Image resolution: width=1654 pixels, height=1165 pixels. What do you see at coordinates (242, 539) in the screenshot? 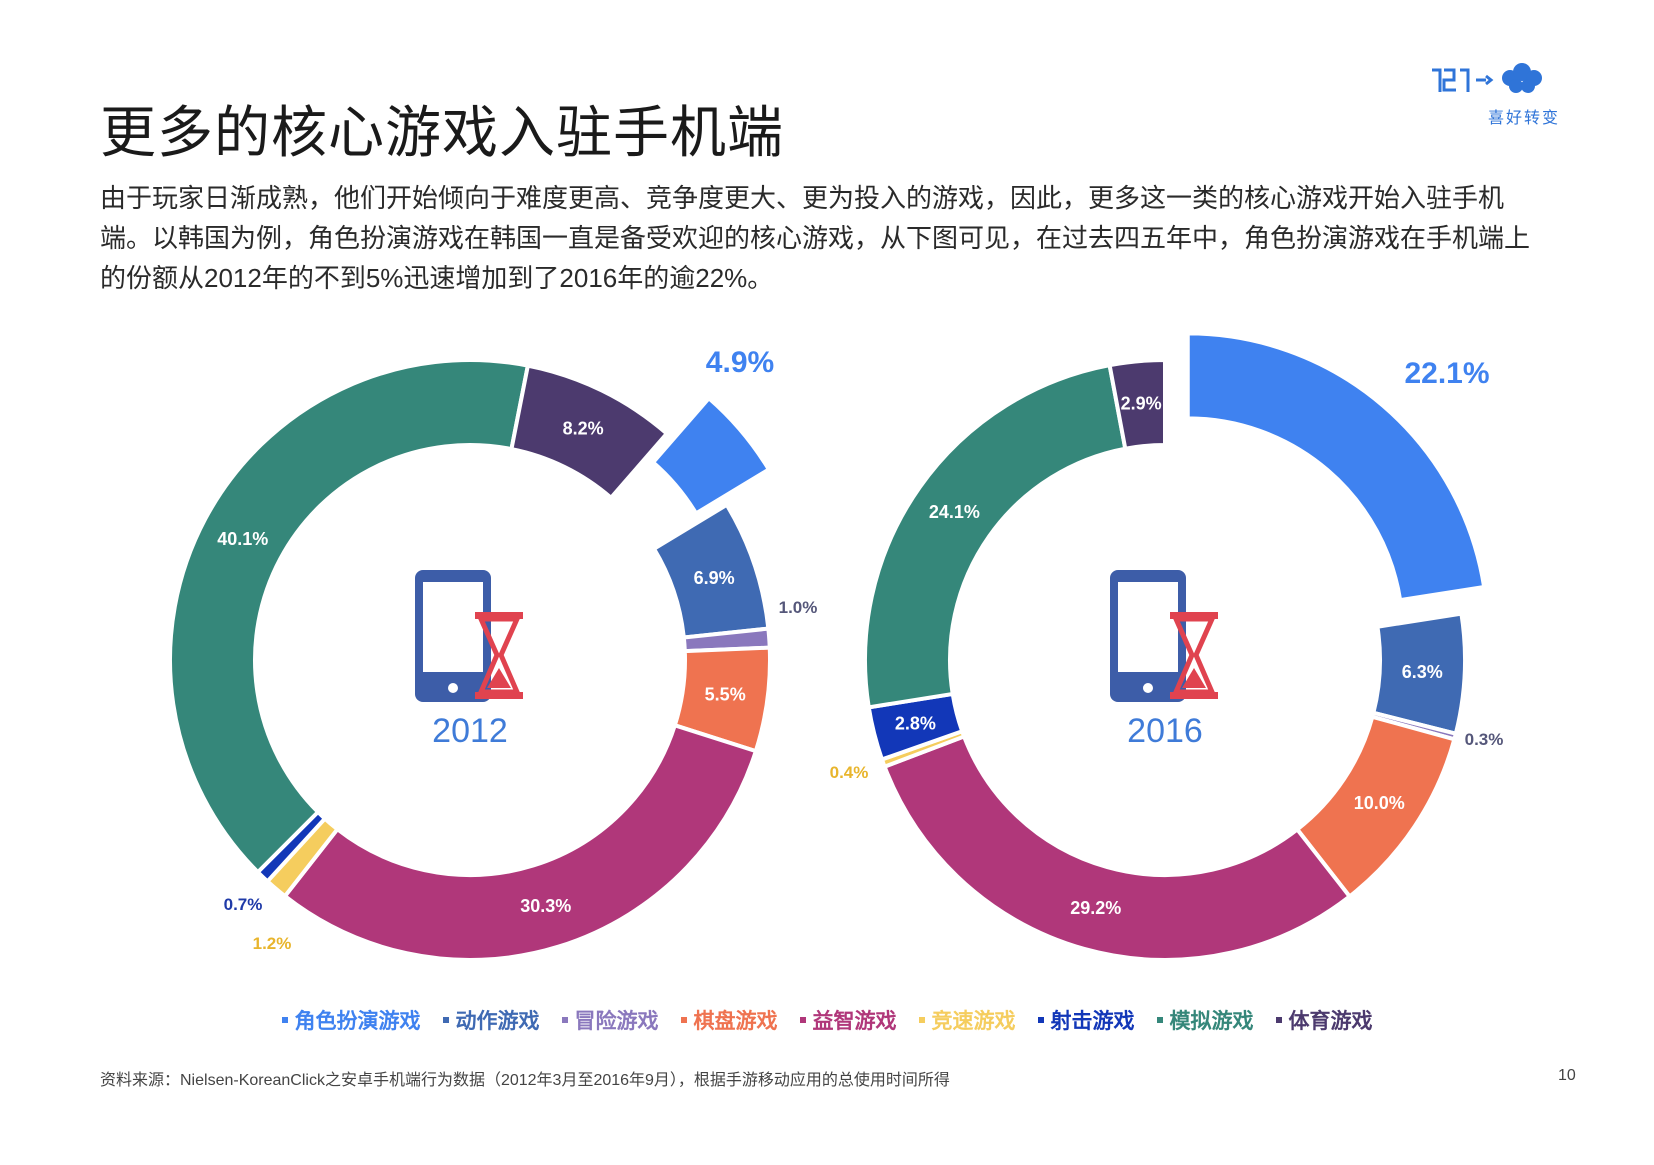
I see `slice-label-2012-8: 40.1%` at bounding box center [242, 539].